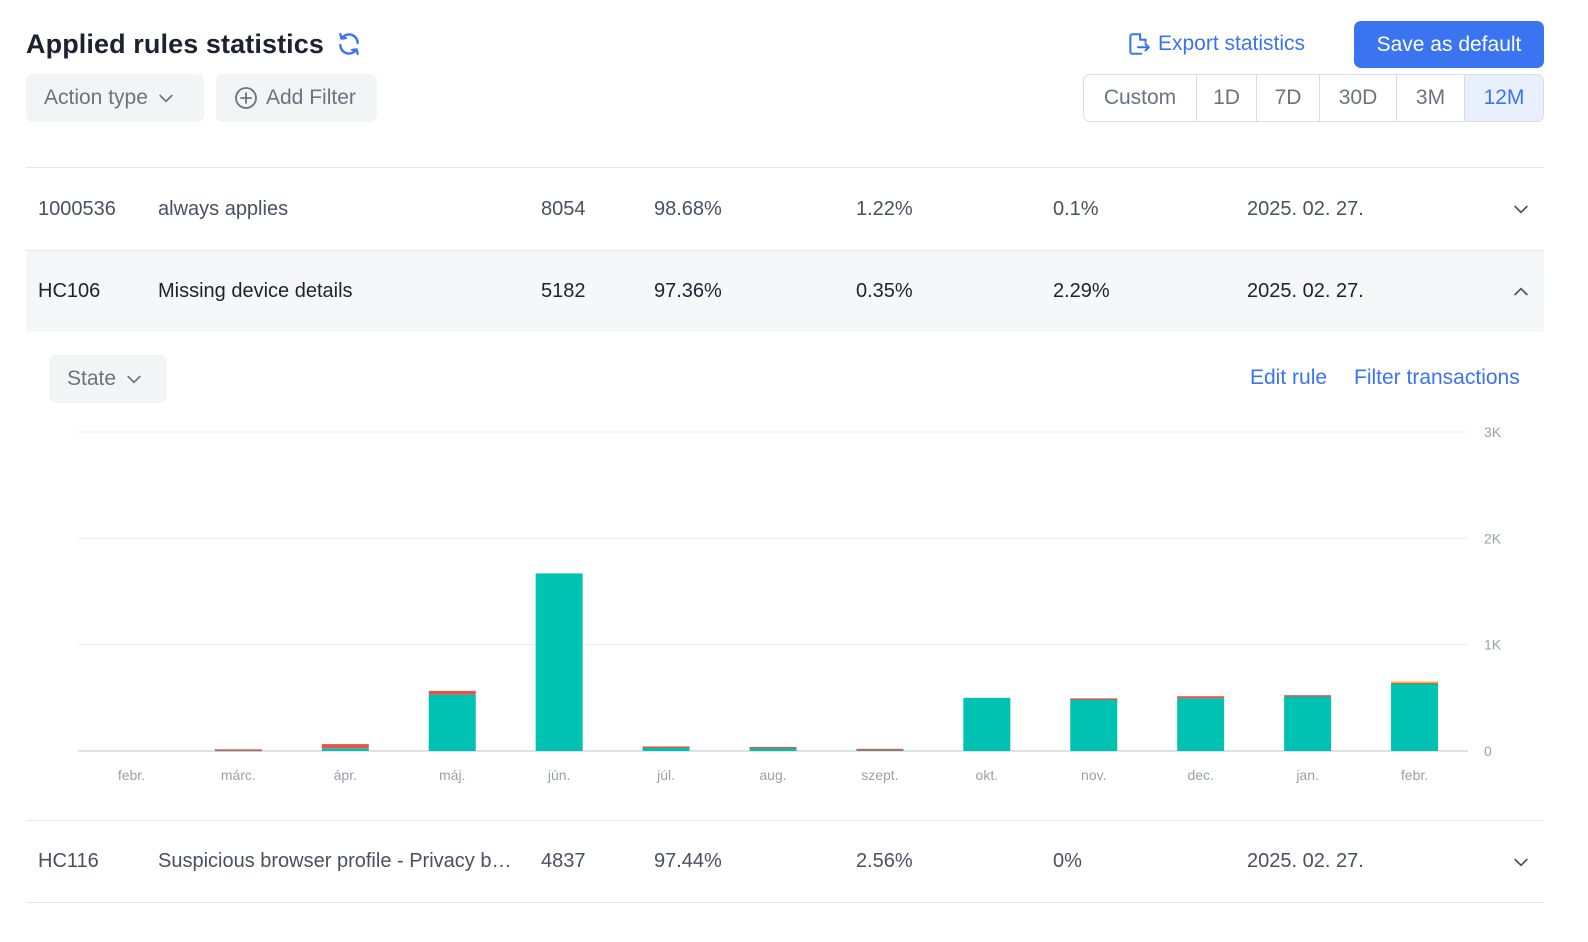 This screenshot has width=1588, height=942. Describe the element at coordinates (688, 861) in the screenshot. I see `rule-percent-1: 97.44%` at that location.